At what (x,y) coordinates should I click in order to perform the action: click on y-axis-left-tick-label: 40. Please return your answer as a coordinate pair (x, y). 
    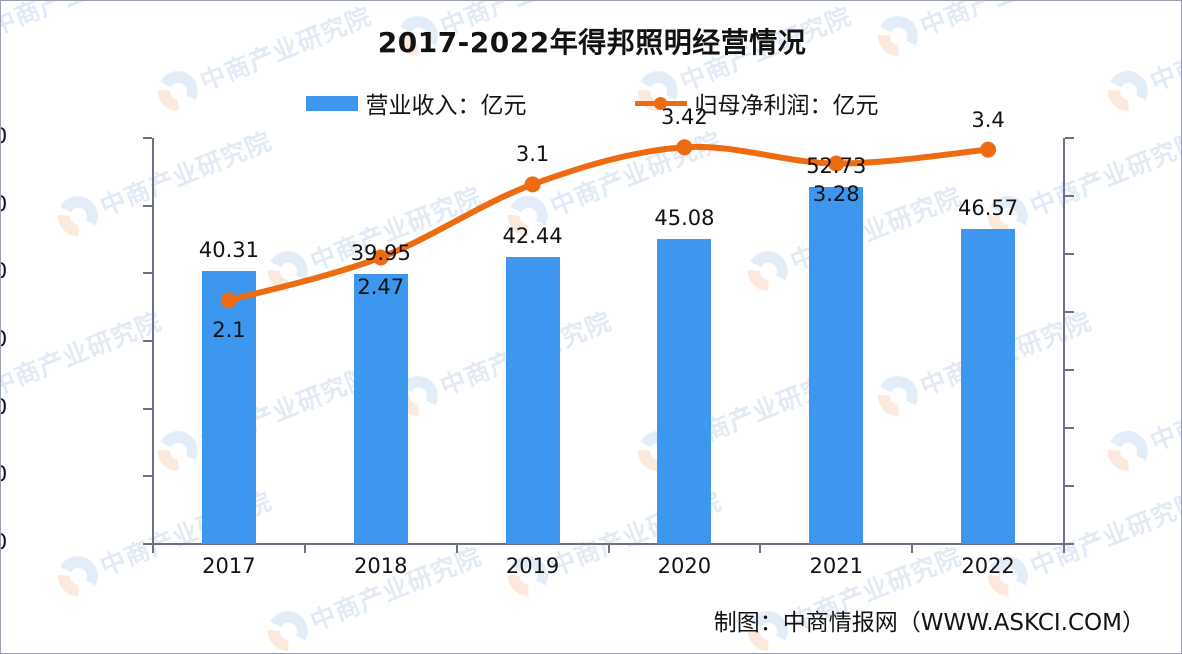
    Looking at the image, I should click on (4, 271).